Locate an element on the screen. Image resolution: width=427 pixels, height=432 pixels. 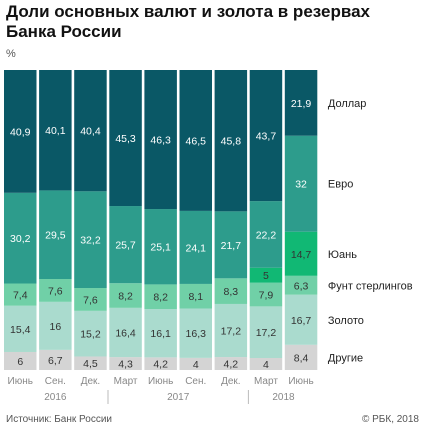
data-label: 46,5 is located at coordinates (196, 141).